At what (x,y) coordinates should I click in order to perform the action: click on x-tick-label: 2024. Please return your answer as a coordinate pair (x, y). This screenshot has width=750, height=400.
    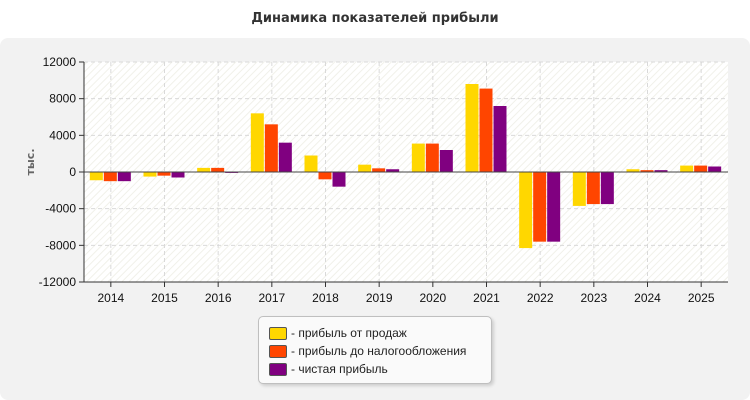
    Looking at the image, I should click on (647, 298).